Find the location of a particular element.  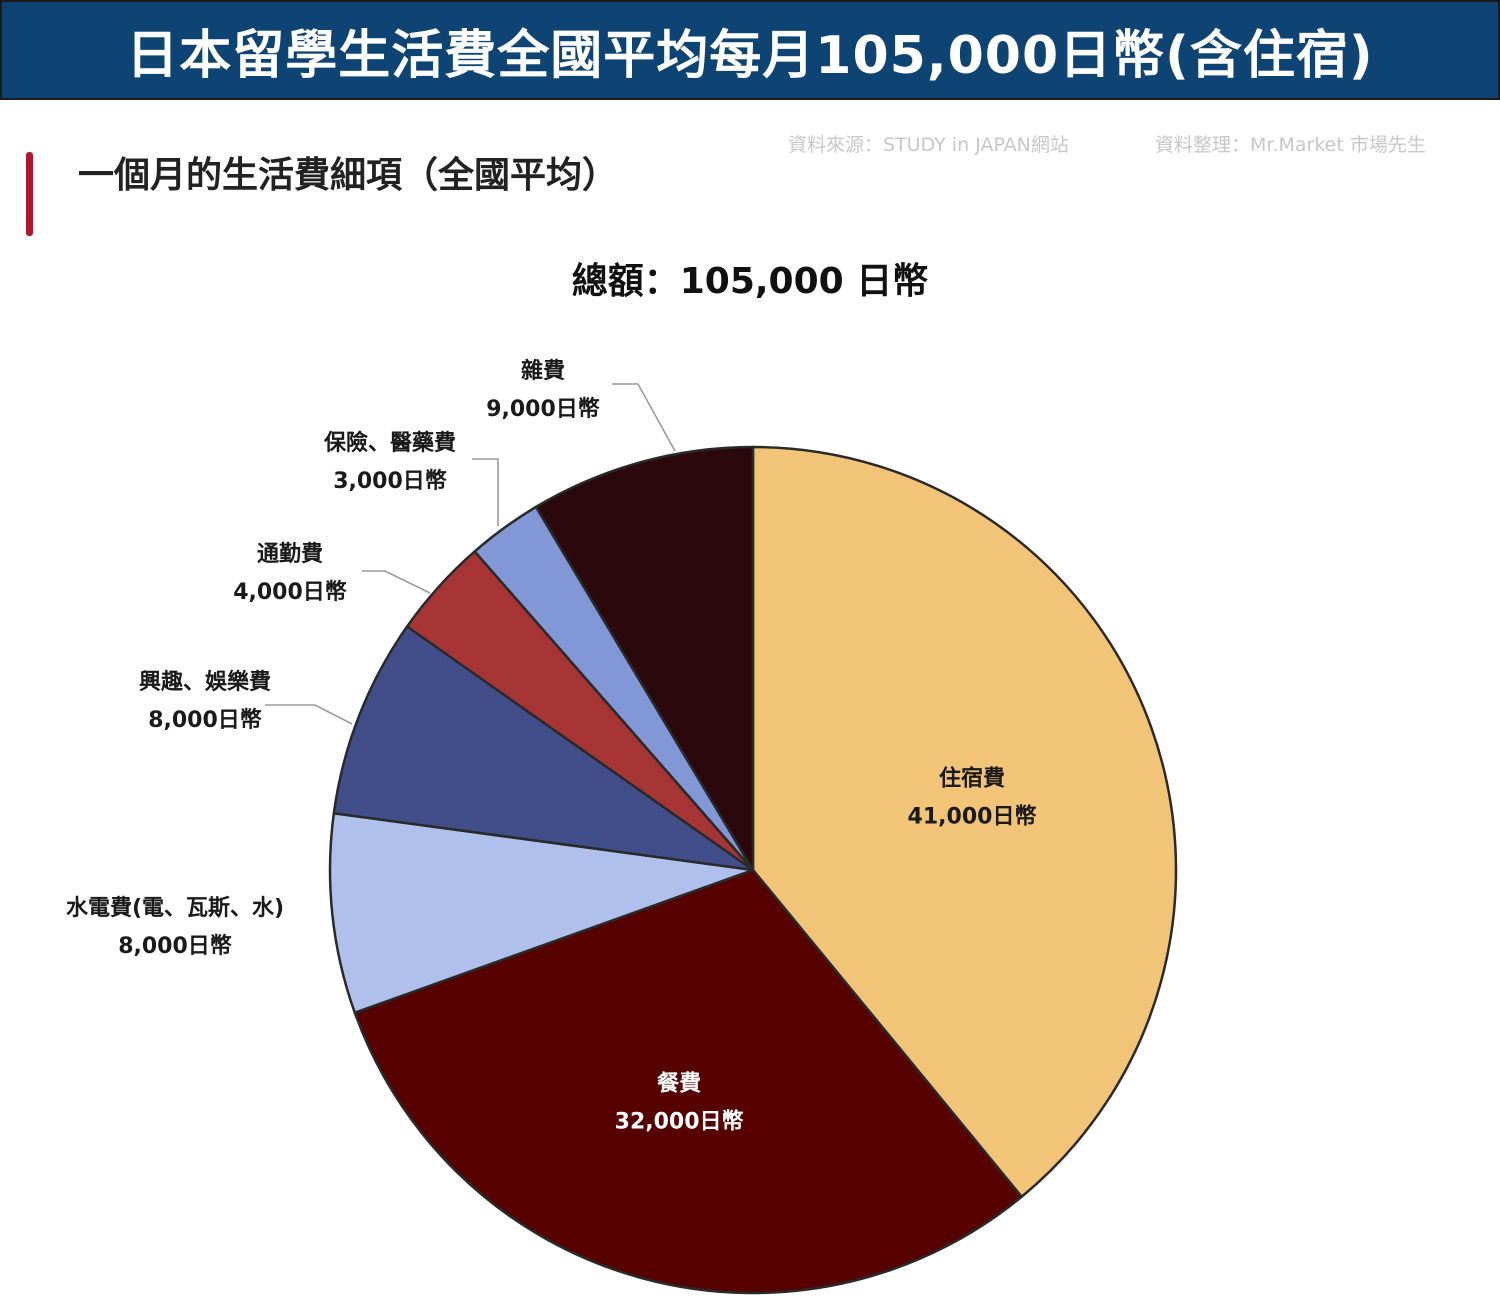

slice-name-label: 通勤費 is located at coordinates (290, 554).